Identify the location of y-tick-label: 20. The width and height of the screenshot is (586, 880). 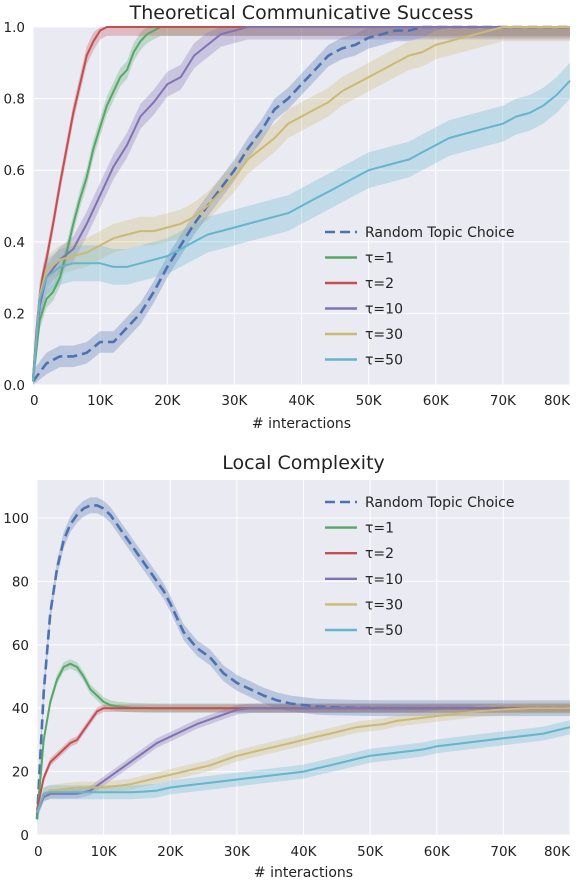
(20, 773).